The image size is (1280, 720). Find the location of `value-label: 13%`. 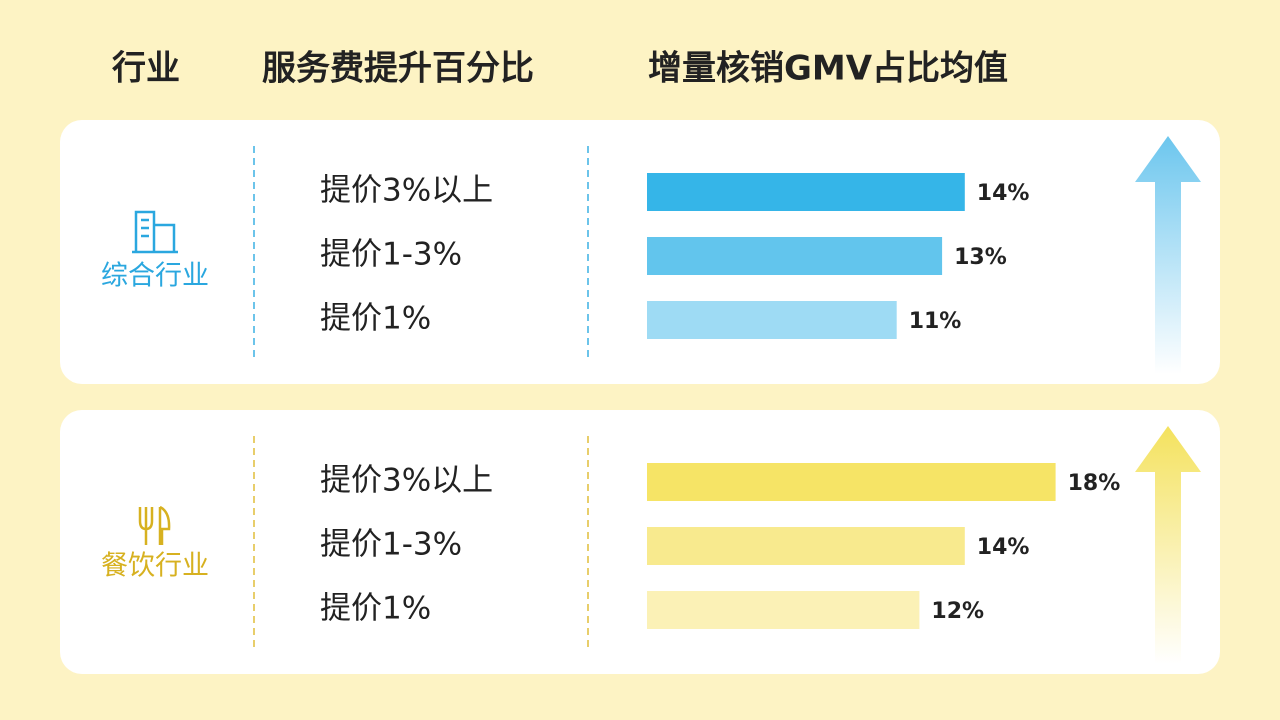

value-label: 13% is located at coordinates (980, 257).